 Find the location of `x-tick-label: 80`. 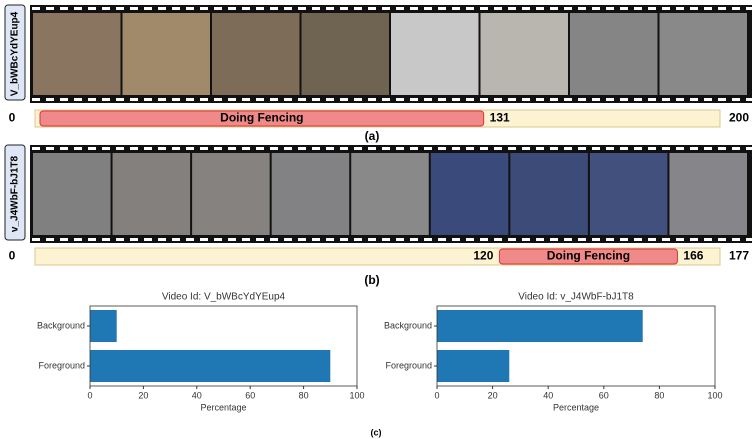

x-tick-label: 80 is located at coordinates (304, 395).